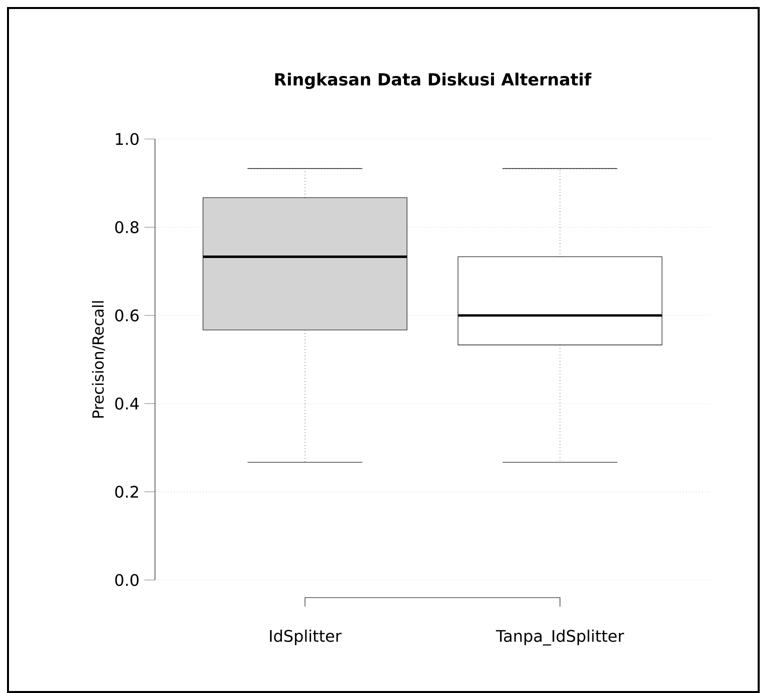 Image resolution: width=760 pixels, height=693 pixels. What do you see at coordinates (127, 315) in the screenshot?
I see `y-tick-label: 0.6` at bounding box center [127, 315].